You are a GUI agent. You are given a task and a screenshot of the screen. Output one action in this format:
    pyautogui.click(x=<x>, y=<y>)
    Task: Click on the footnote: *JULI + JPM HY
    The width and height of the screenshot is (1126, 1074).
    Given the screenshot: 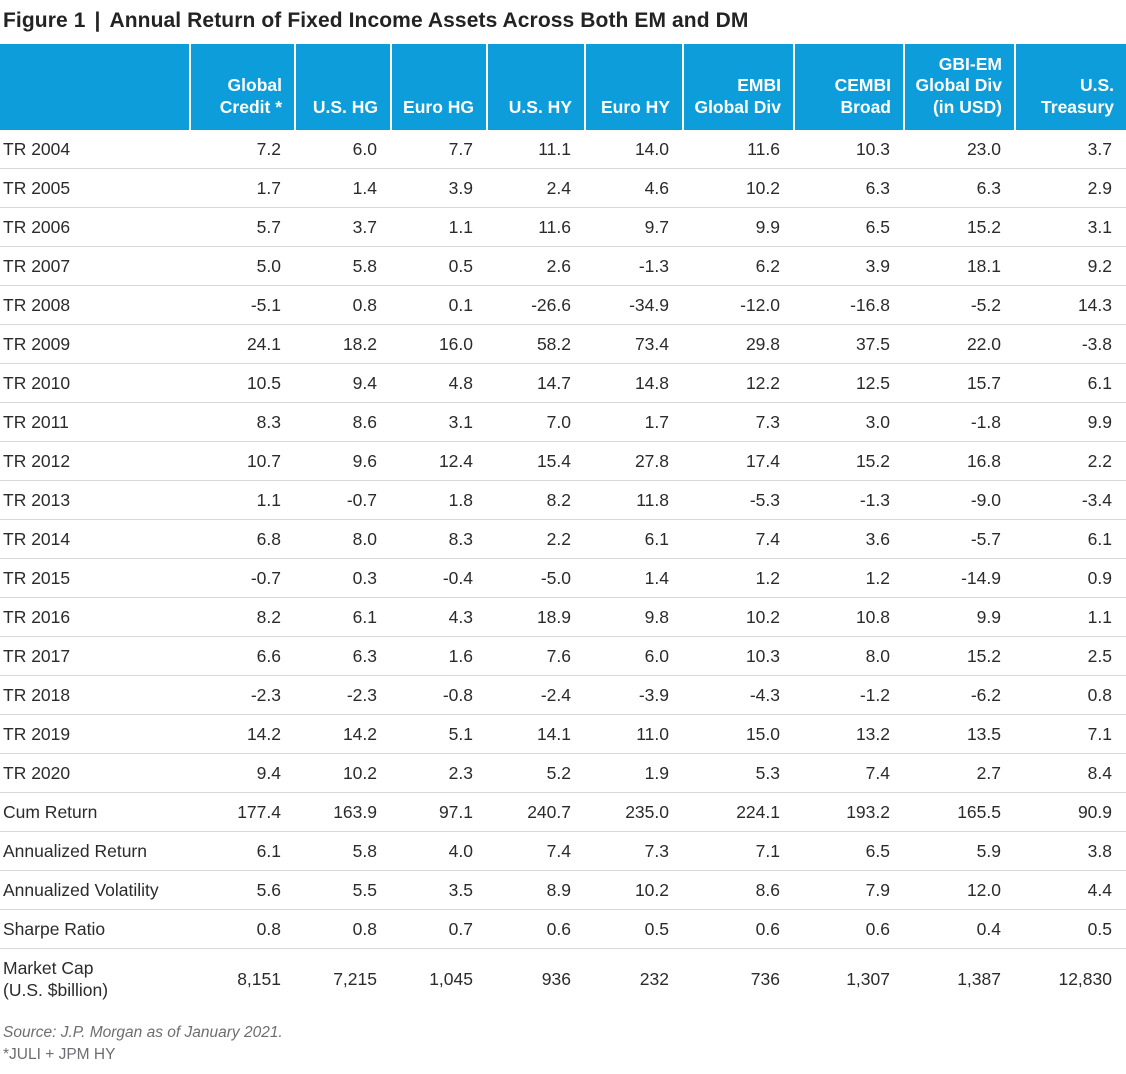 What is the action you would take?
    pyautogui.click(x=59, y=1055)
    